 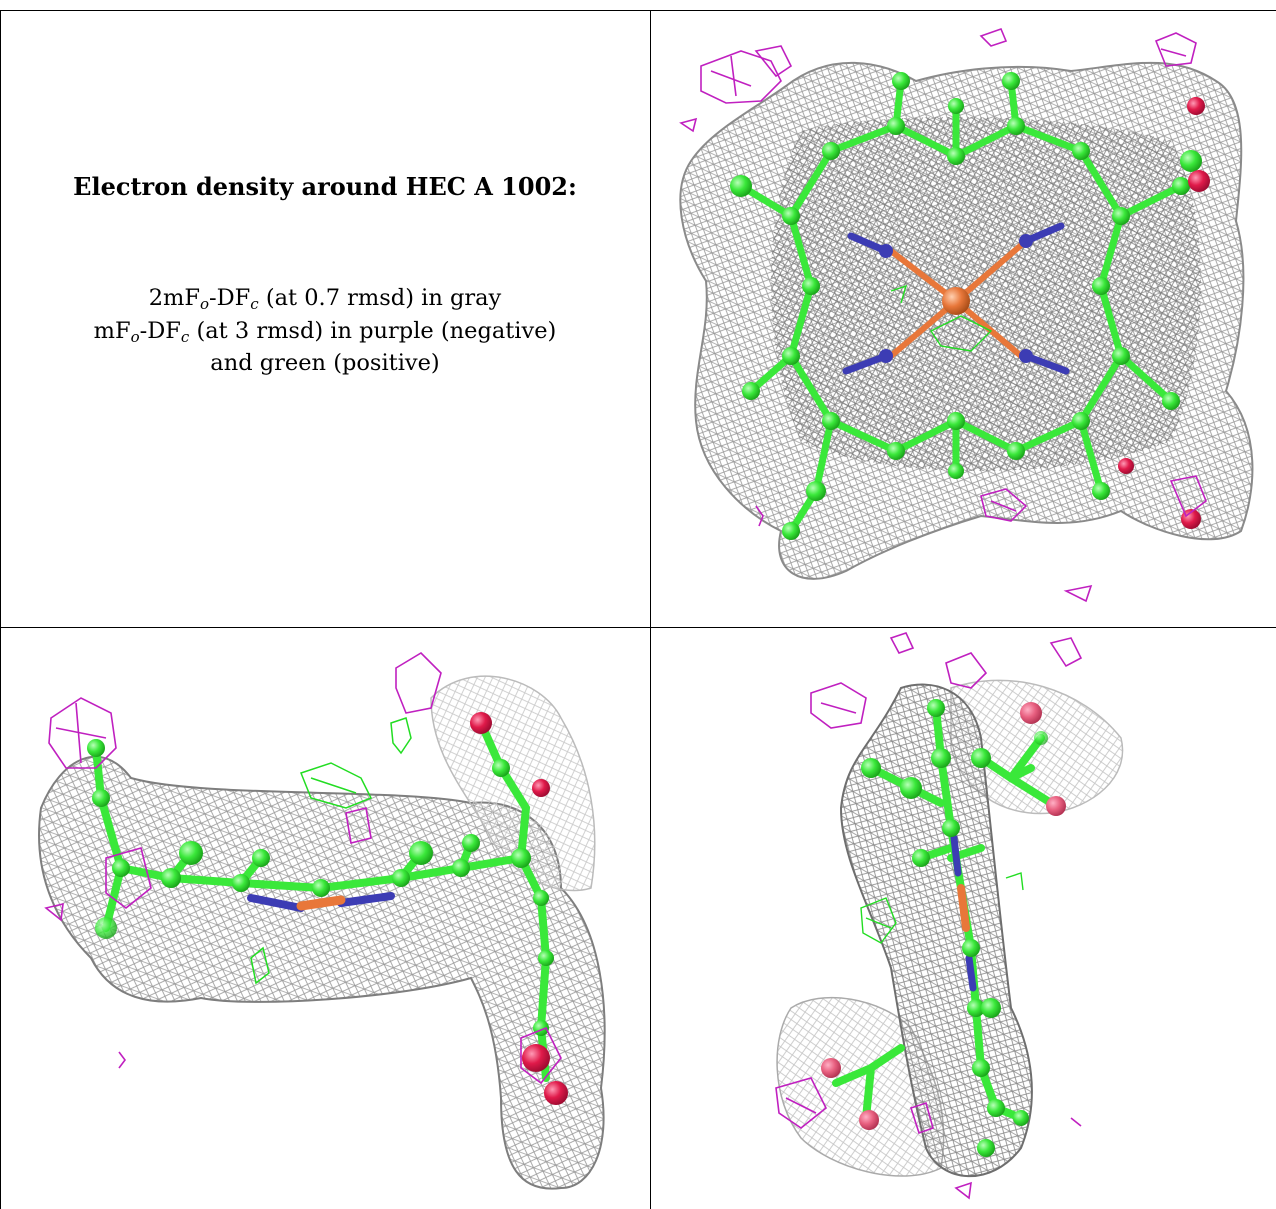 I want to click on caption-title: Electron density around HEC A 1002:, so click(x=325, y=186).